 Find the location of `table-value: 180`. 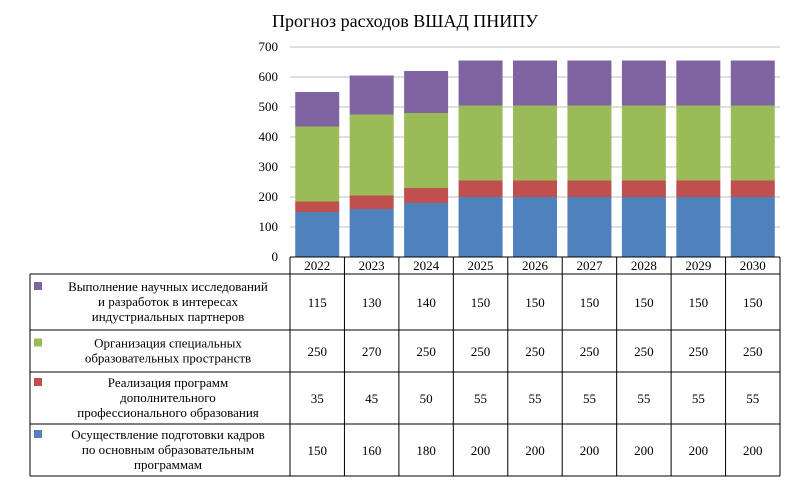

table-value: 180 is located at coordinates (426, 450).